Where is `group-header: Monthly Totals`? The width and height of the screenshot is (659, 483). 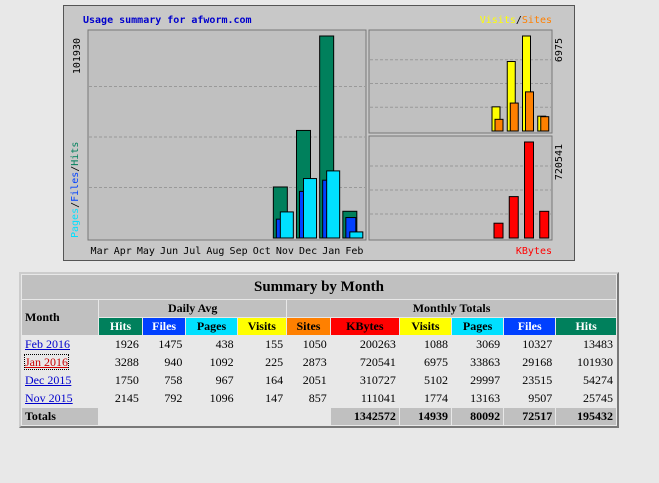
group-header: Monthly Totals is located at coordinates (451, 308).